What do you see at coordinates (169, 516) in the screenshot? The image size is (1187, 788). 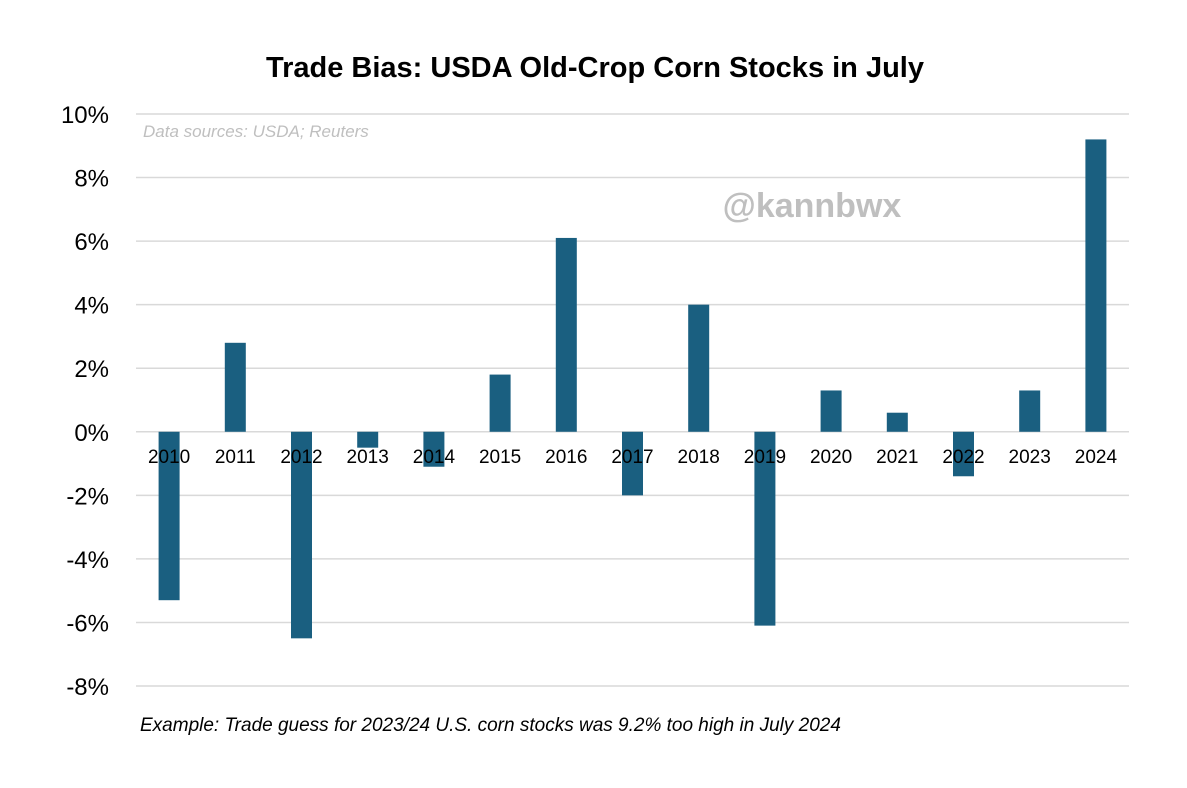 I see `bar-2010` at bounding box center [169, 516].